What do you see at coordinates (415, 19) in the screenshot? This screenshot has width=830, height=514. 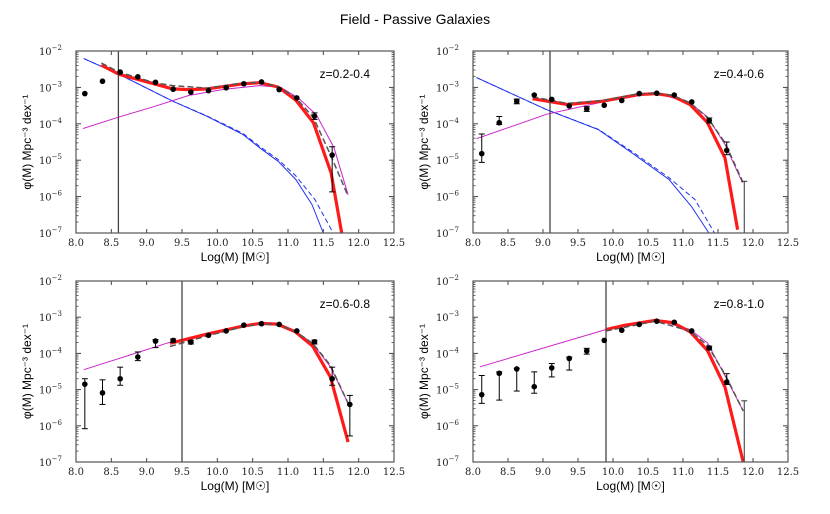 I see `figure-title: Field - Passive Galaxies` at bounding box center [415, 19].